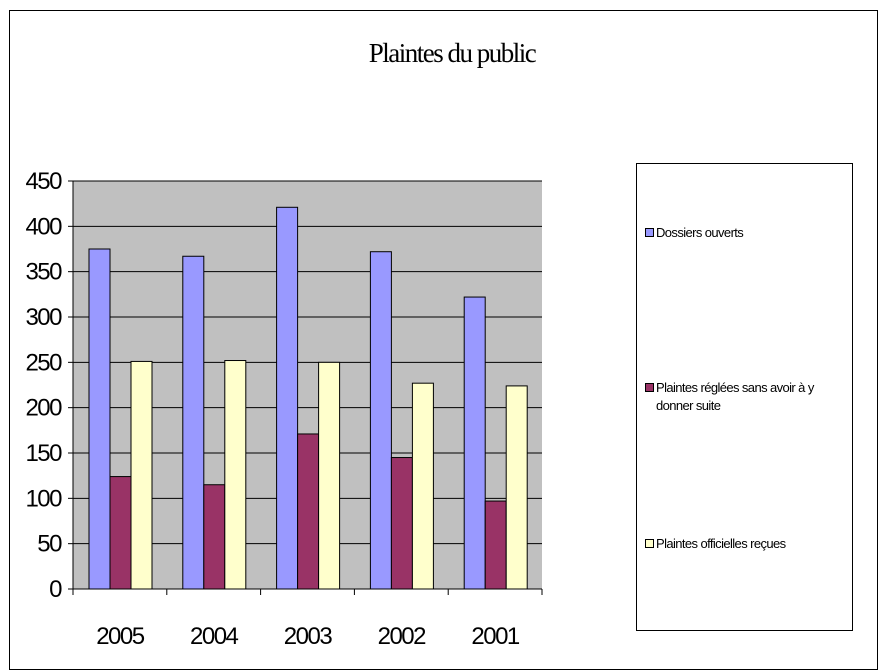  What do you see at coordinates (649, 387) in the screenshot?
I see `legend-swatch-plaintes-reglees` at bounding box center [649, 387].